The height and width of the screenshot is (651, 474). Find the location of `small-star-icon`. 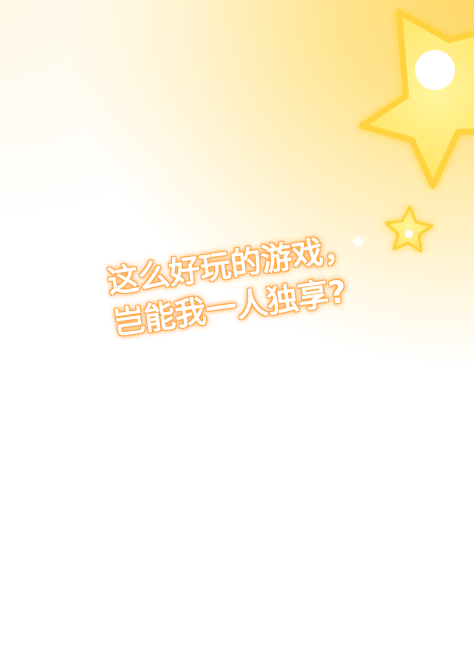

small-star-icon is located at coordinates (409, 229).